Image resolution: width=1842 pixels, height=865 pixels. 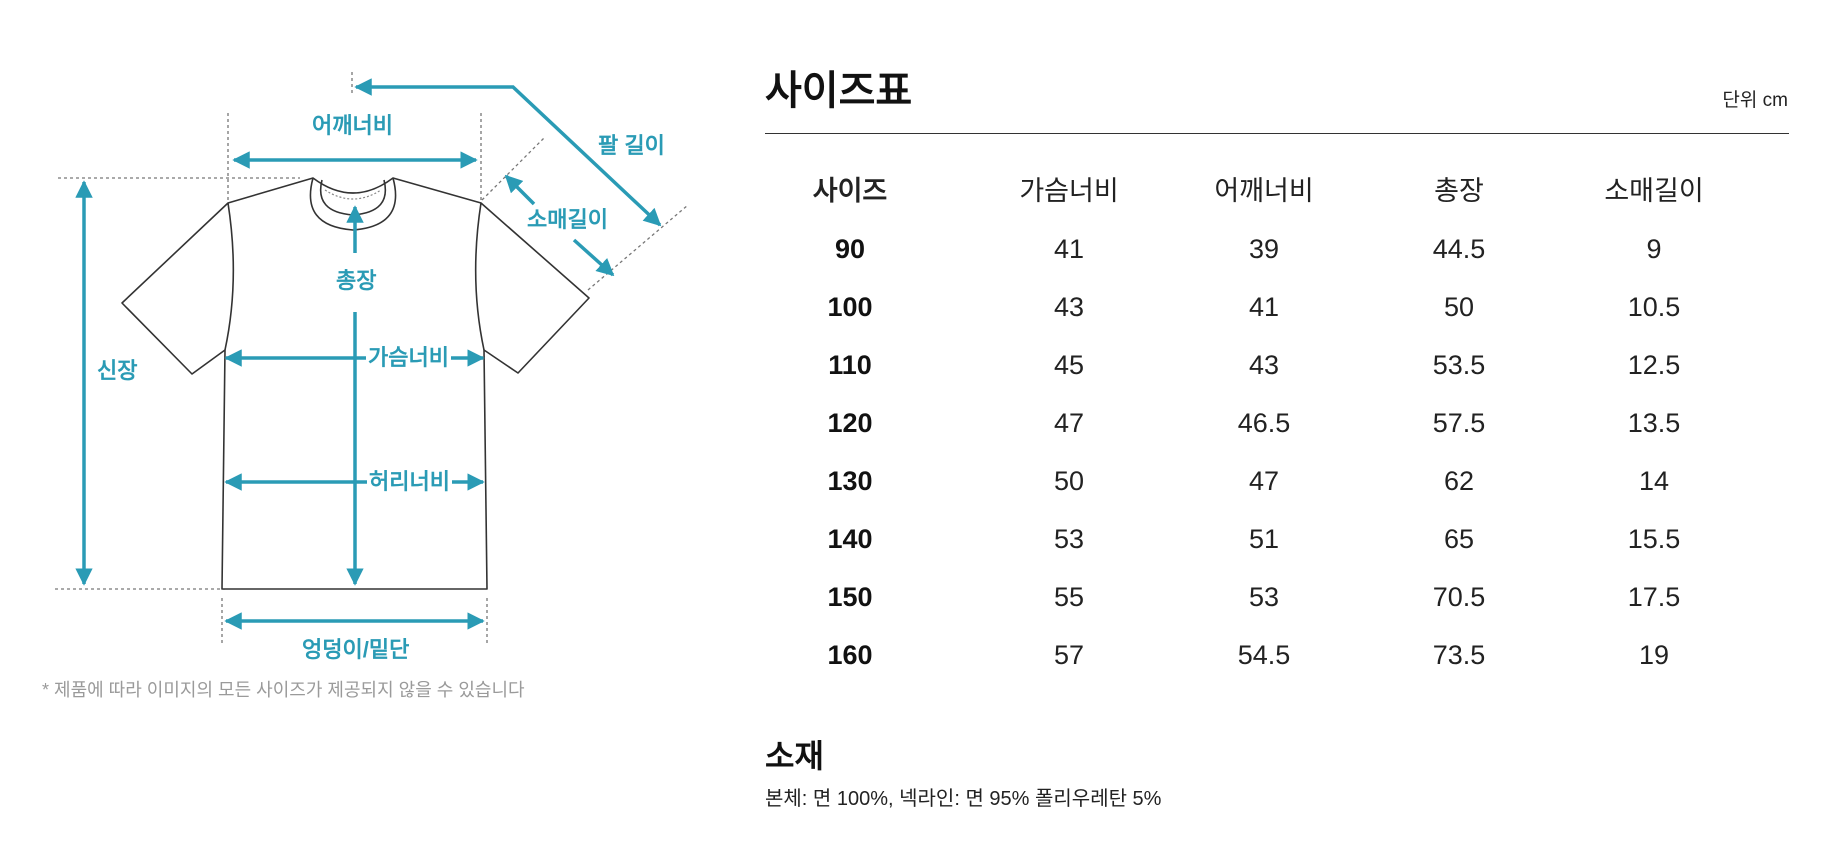 What do you see at coordinates (1459, 191) in the screenshot?
I see `table-header-cell: 총장` at bounding box center [1459, 191].